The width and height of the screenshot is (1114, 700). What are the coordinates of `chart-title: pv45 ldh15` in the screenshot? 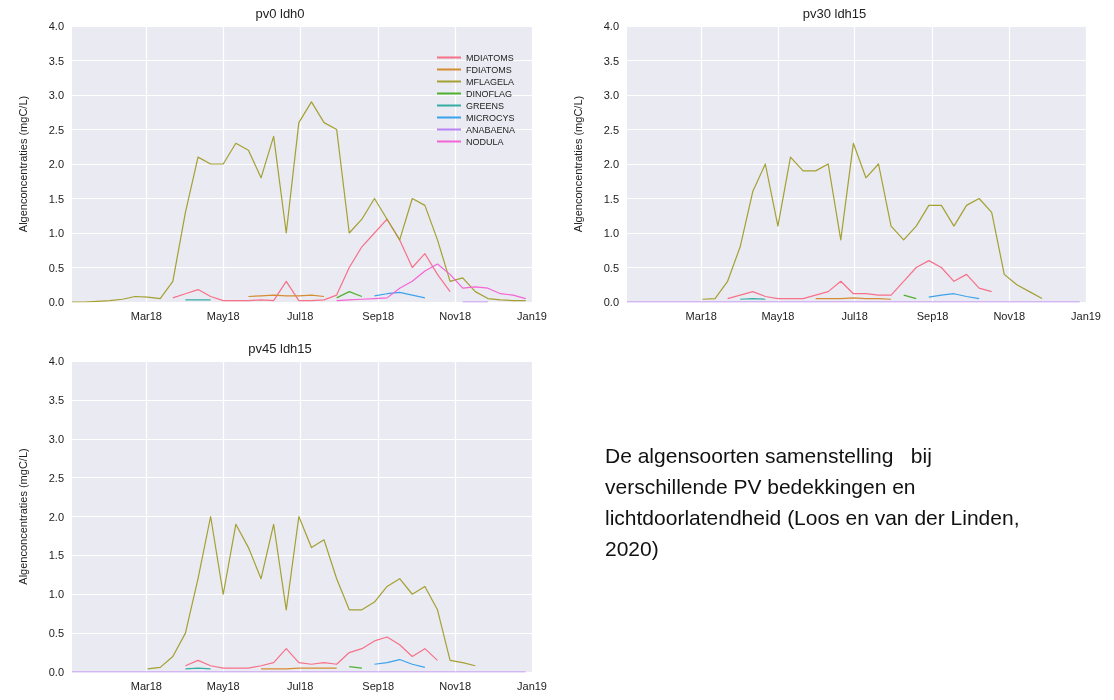 It's located at (280, 348).